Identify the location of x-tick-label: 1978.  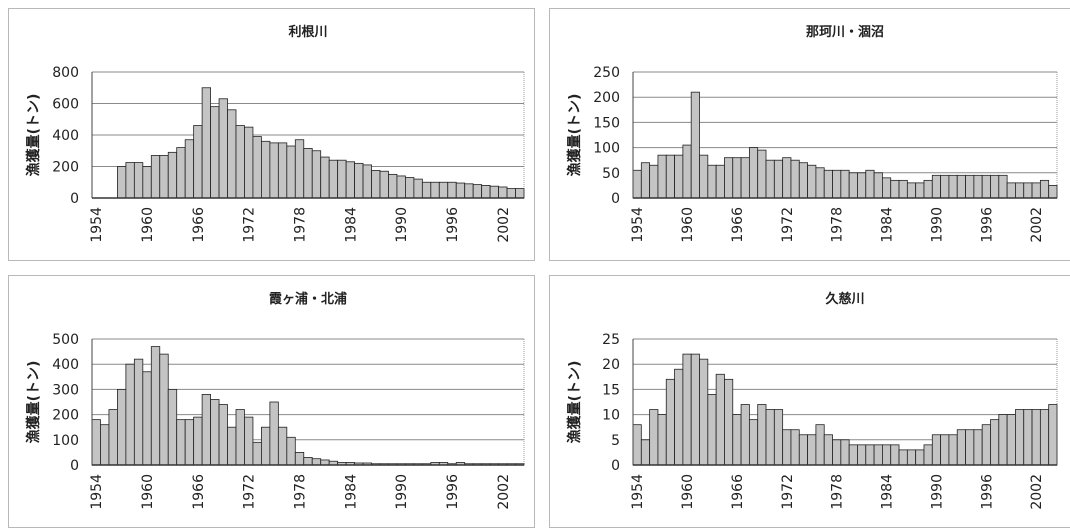
(838, 492).